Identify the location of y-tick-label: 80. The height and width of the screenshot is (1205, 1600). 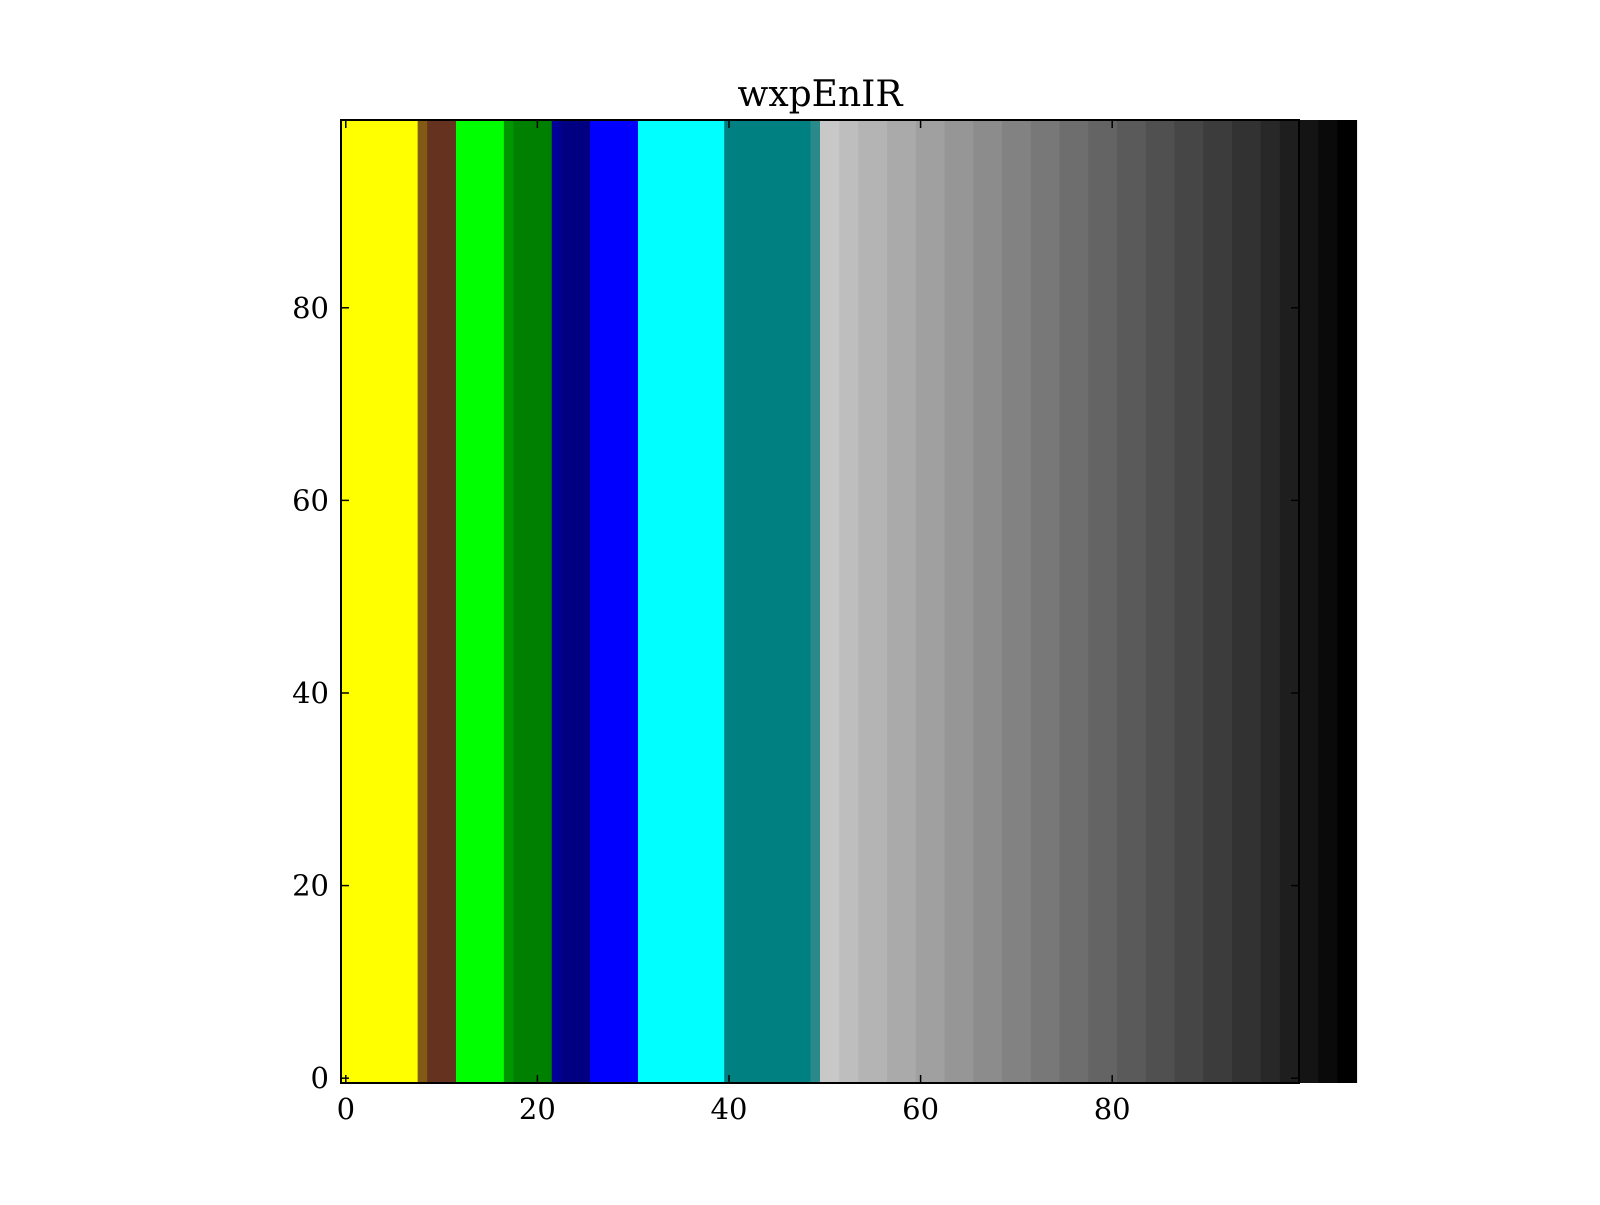
(310, 308).